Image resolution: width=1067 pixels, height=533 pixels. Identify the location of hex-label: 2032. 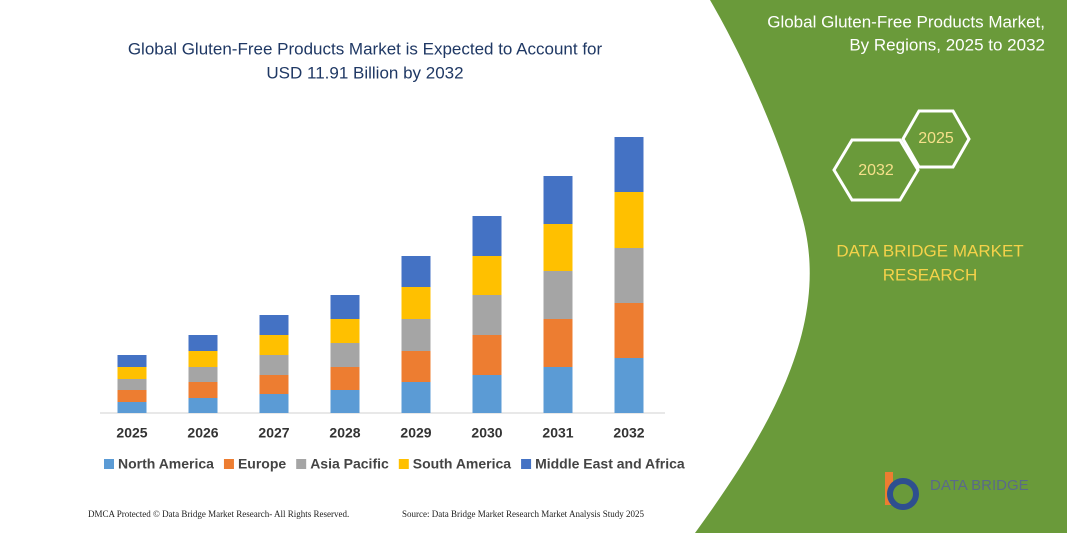
(876, 170).